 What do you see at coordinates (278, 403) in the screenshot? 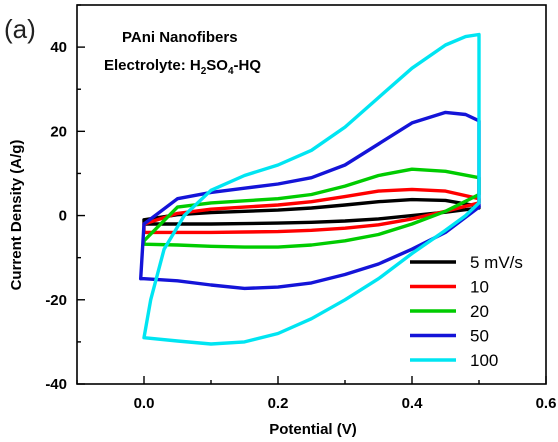
I see `x-tick-label: 0.2` at bounding box center [278, 403].